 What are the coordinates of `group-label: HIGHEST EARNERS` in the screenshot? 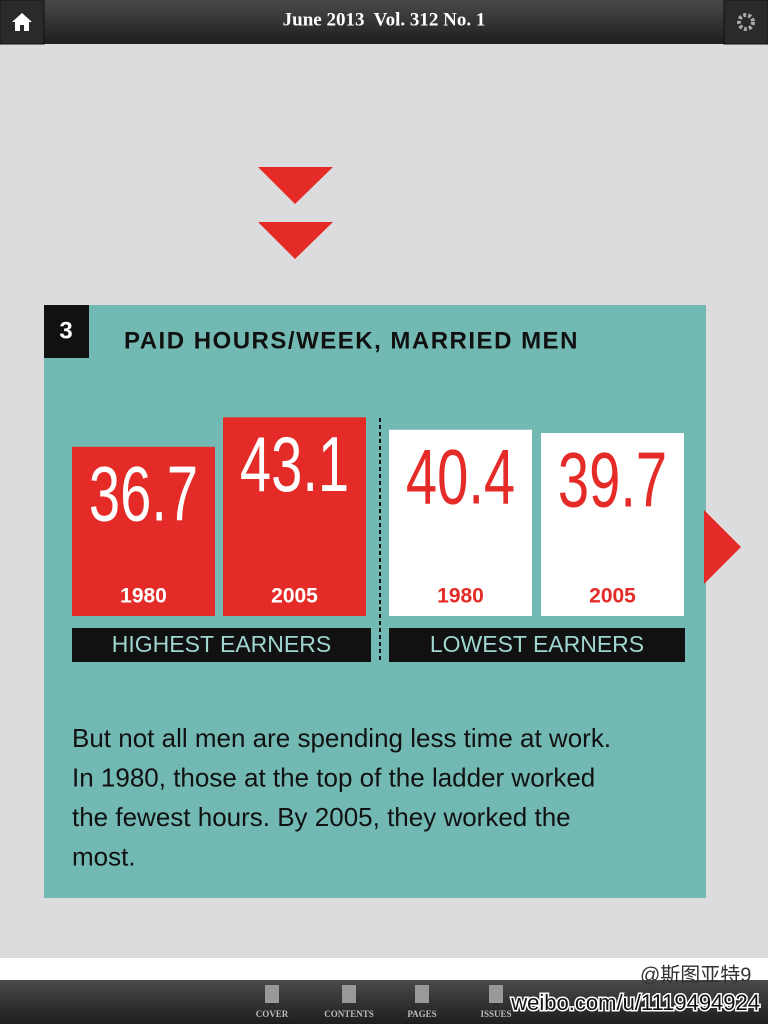 It's located at (221, 644).